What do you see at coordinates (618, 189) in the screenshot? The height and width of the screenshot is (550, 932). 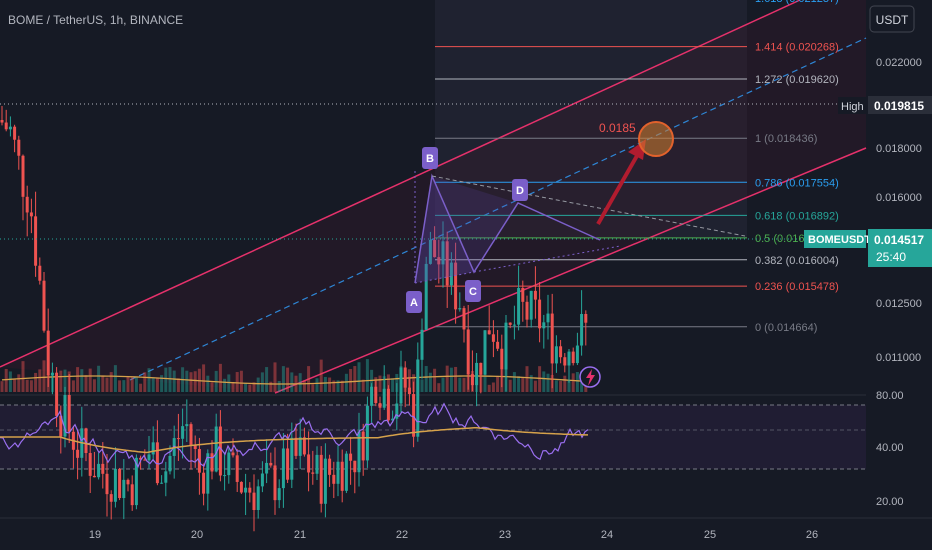 I see `target-arrow` at bounding box center [618, 189].